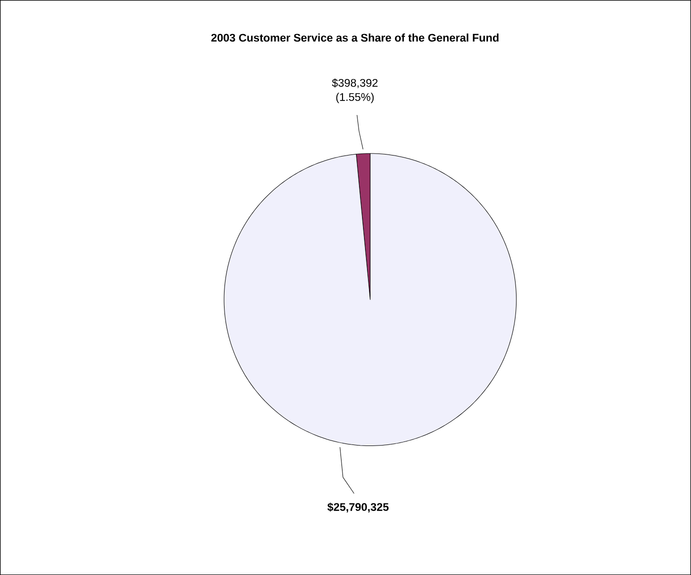 The width and height of the screenshot is (691, 575). Describe the element at coordinates (358, 507) in the screenshot. I see `data-label: $25,790,325` at that location.